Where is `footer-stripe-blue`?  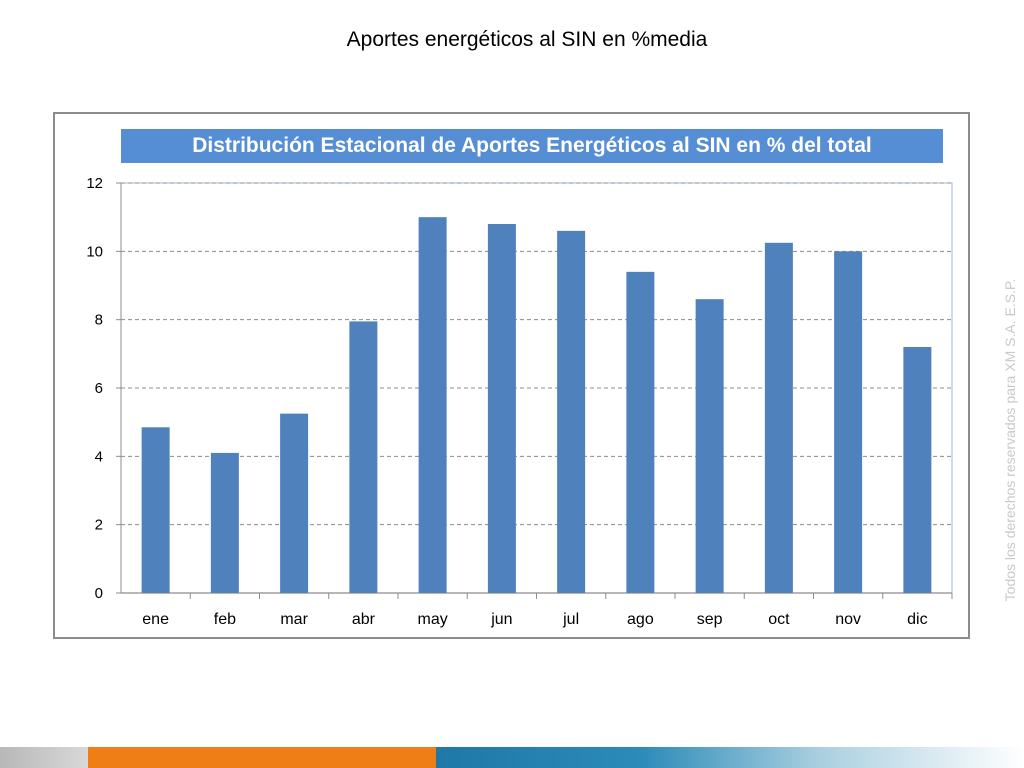 footer-stripe-blue is located at coordinates (730, 757).